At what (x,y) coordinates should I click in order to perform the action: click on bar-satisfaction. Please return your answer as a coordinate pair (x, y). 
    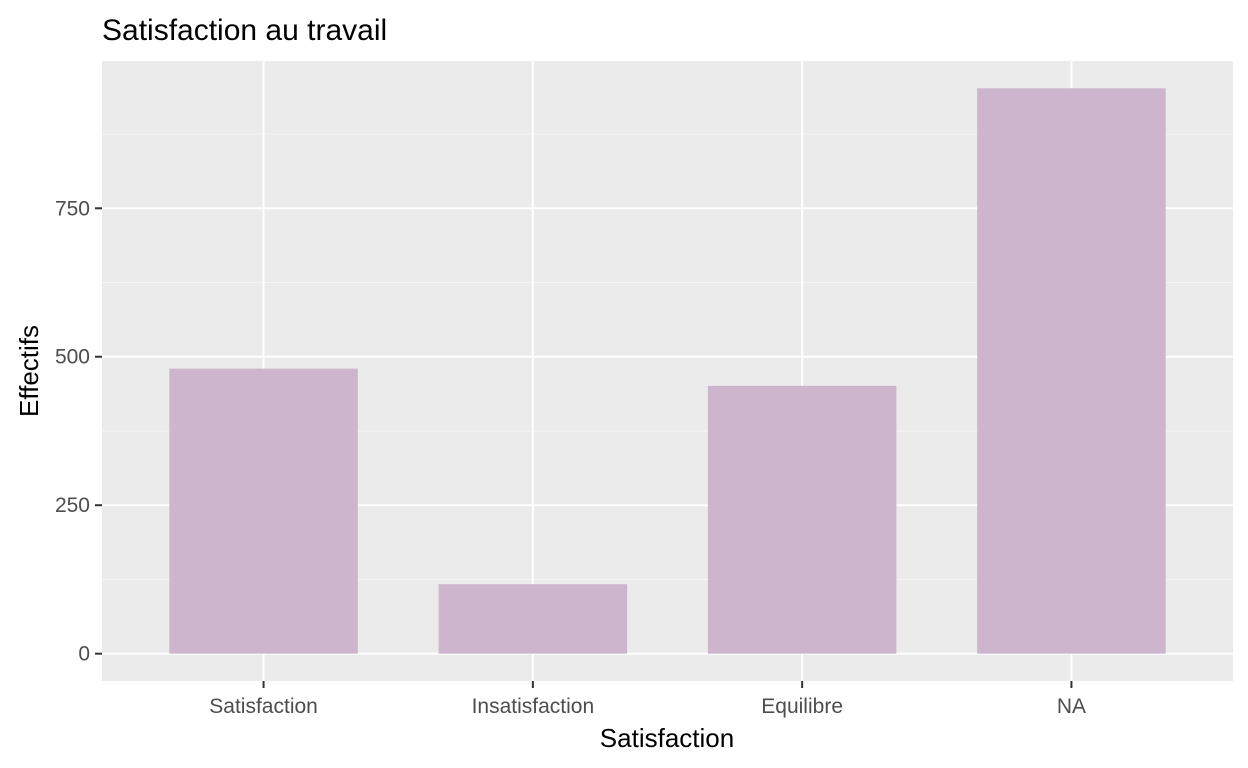
    Looking at the image, I should click on (263, 511).